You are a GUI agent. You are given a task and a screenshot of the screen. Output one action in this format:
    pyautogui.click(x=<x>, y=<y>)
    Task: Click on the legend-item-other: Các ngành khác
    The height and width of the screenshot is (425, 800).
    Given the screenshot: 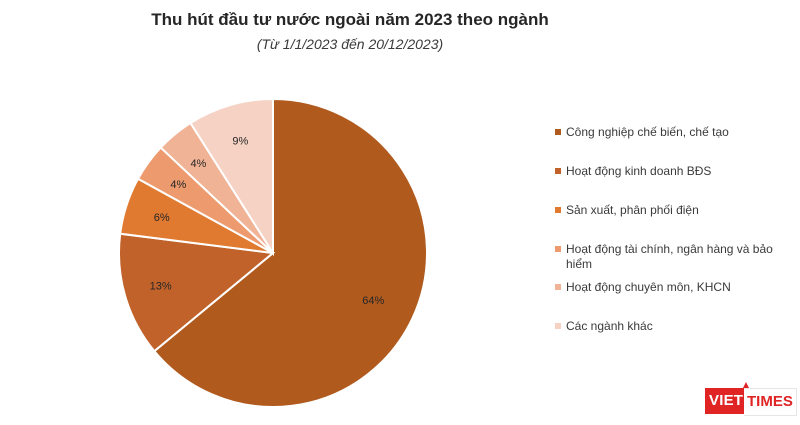 What is the action you would take?
    pyautogui.click(x=672, y=338)
    